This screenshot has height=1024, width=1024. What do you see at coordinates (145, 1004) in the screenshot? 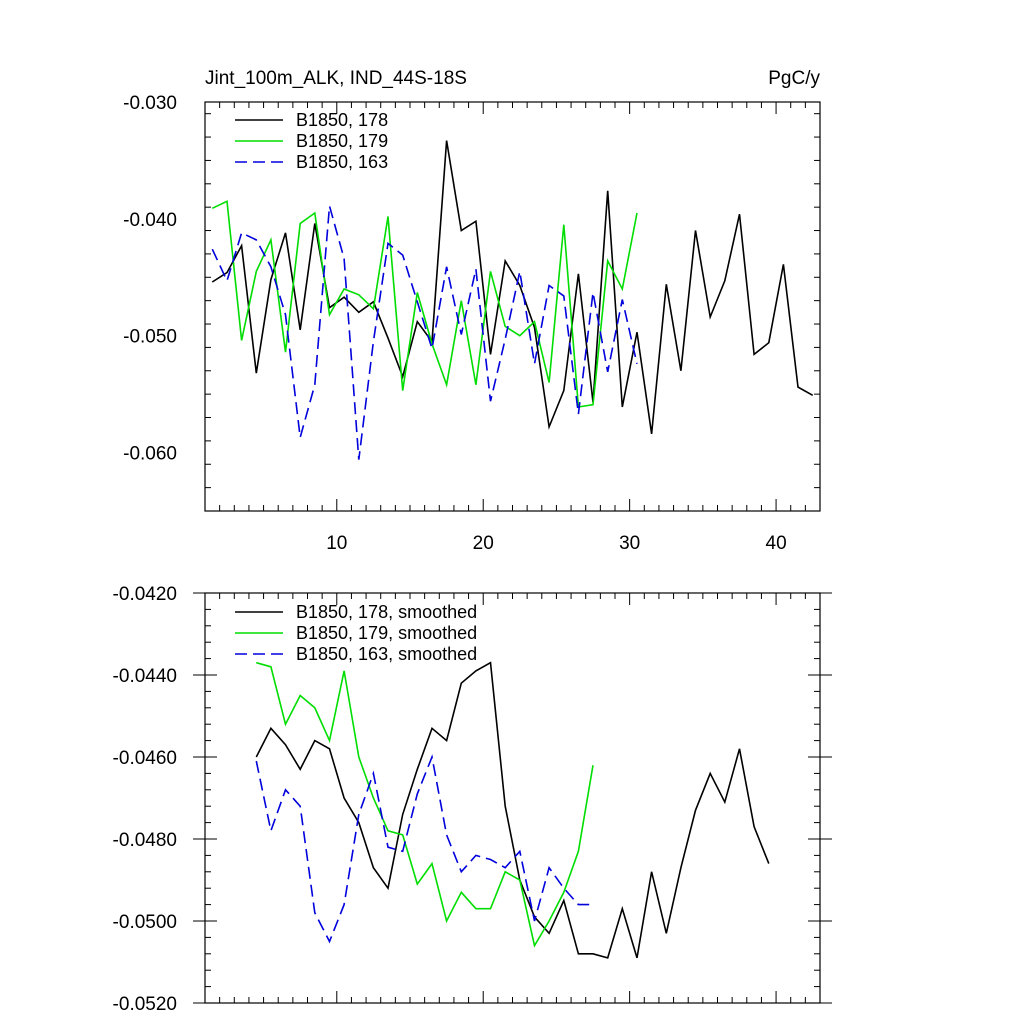
I see `y-tick-label: -0.0520` at bounding box center [145, 1004].